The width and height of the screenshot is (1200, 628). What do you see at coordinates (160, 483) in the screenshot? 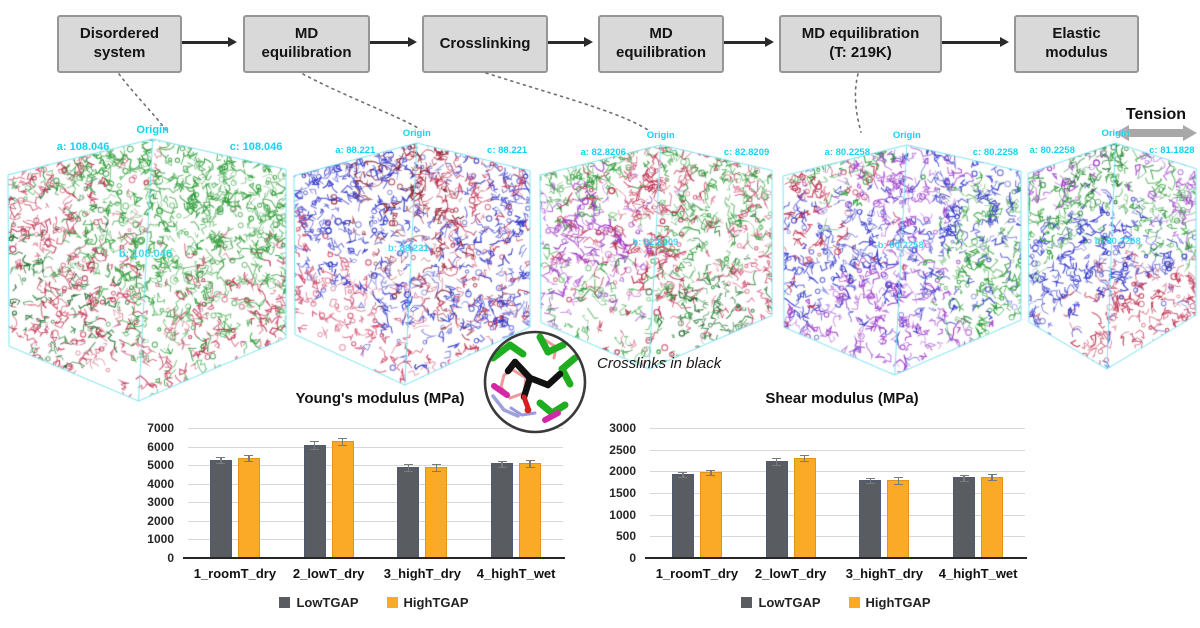
I see `y-tick-label: 4000` at bounding box center [160, 483].